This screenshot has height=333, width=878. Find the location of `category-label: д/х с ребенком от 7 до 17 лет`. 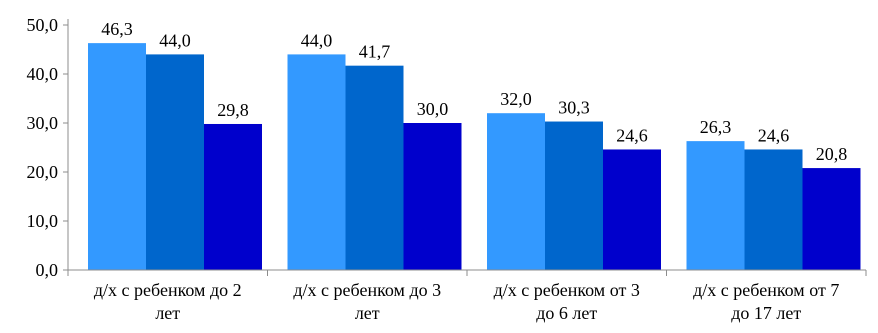

category-label: д/х с ребенком от 7 до 17 лет is located at coordinates (766, 301).